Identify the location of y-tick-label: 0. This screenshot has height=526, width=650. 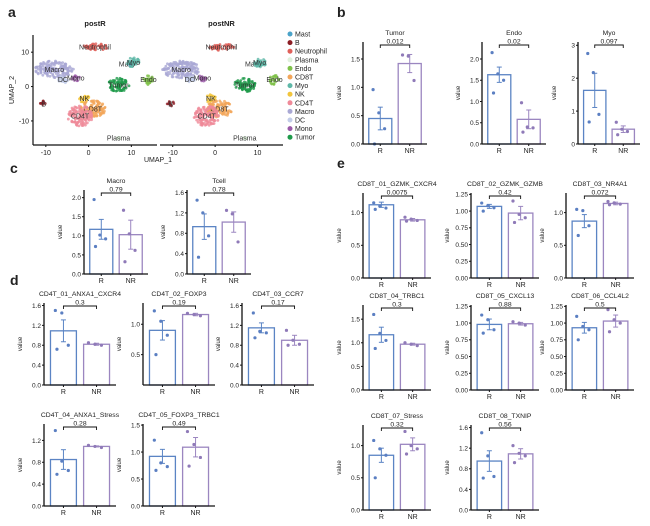
(573, 144).